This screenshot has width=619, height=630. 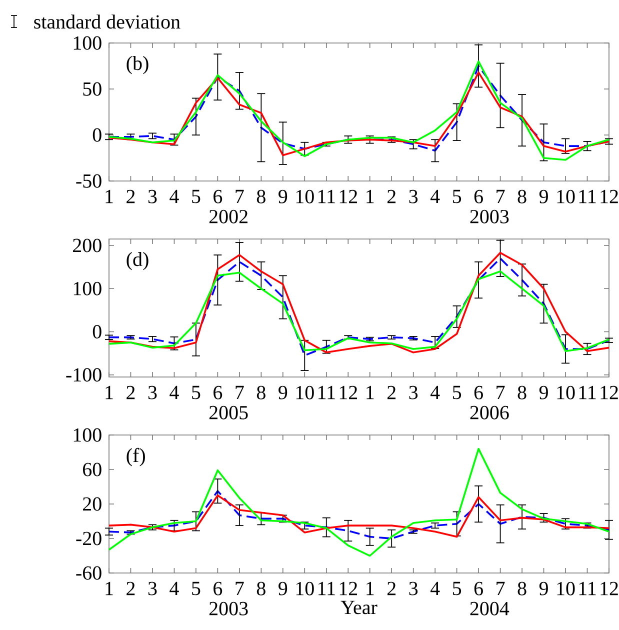 What do you see at coordinates (137, 65) in the screenshot?
I see `text: (b)` at bounding box center [137, 65].